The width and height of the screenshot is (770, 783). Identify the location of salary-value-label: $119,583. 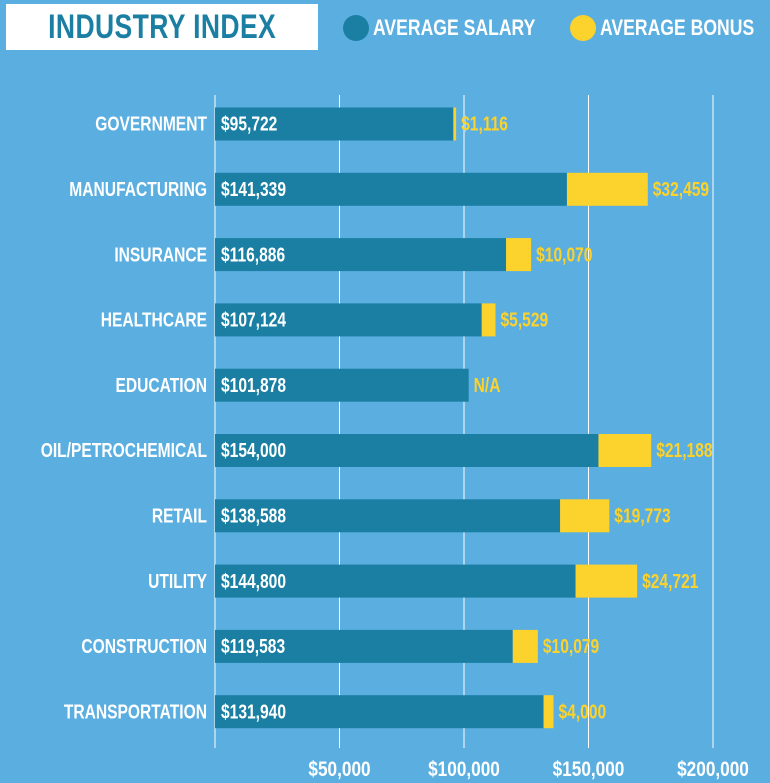
(253, 646).